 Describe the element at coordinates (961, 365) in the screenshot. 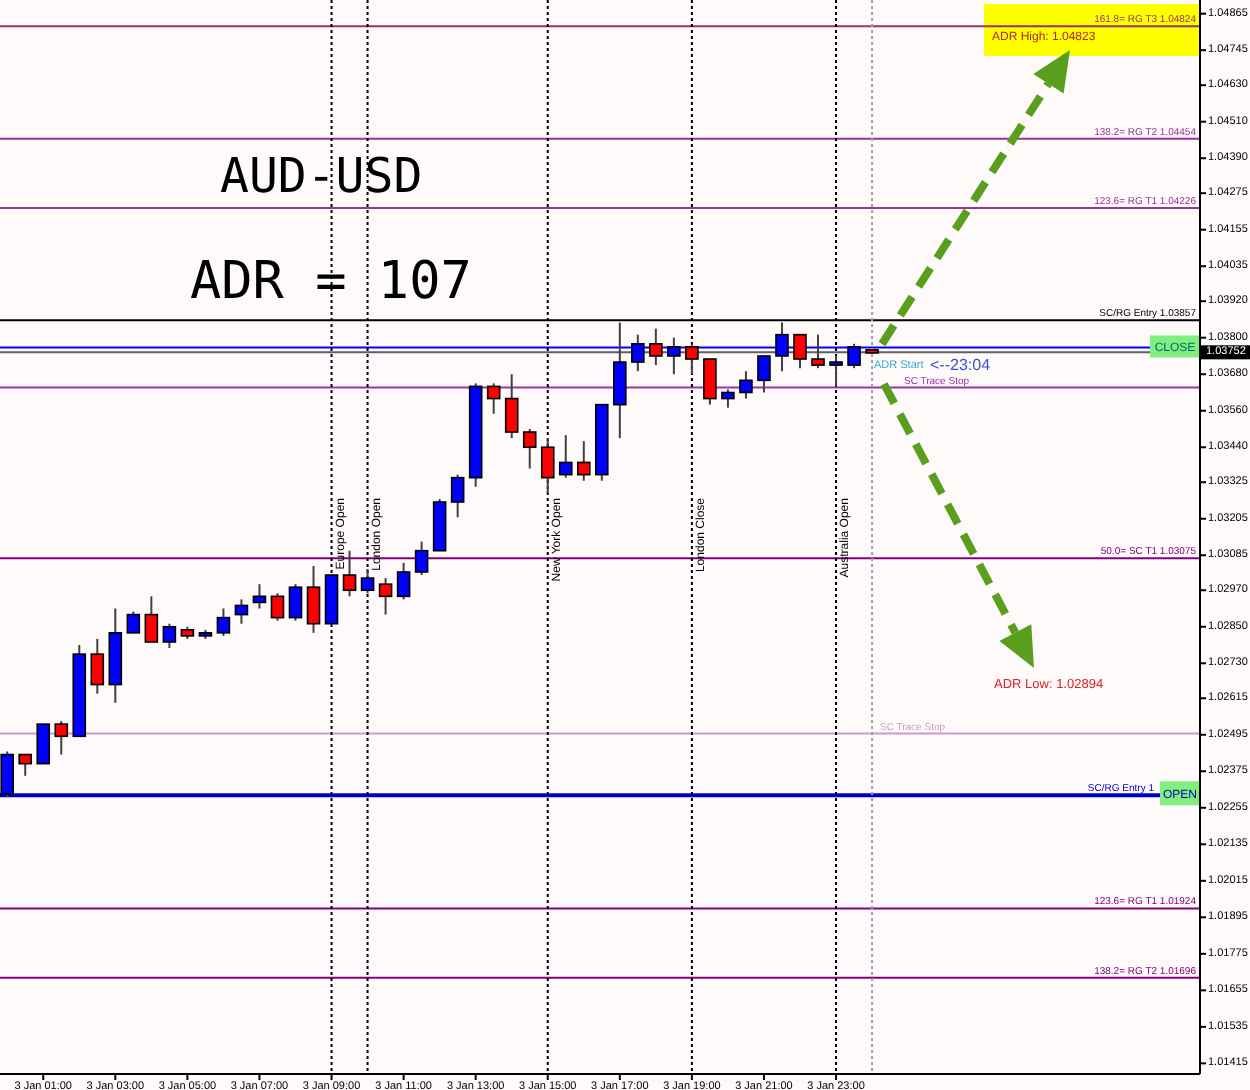

I see `annotation: <--23:04` at that location.